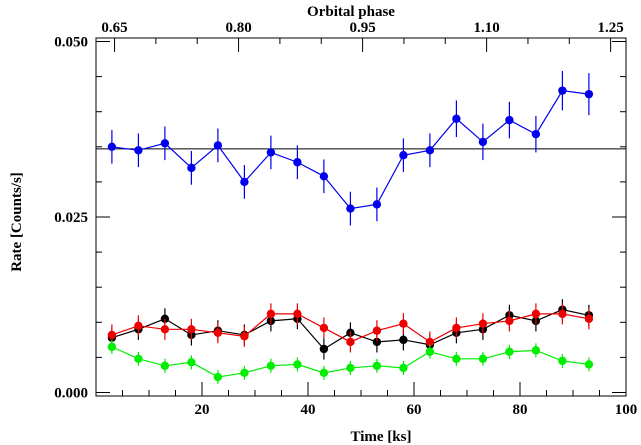  Describe the element at coordinates (362, 28) in the screenshot. I see `top-tick-label: 0.95` at that location.